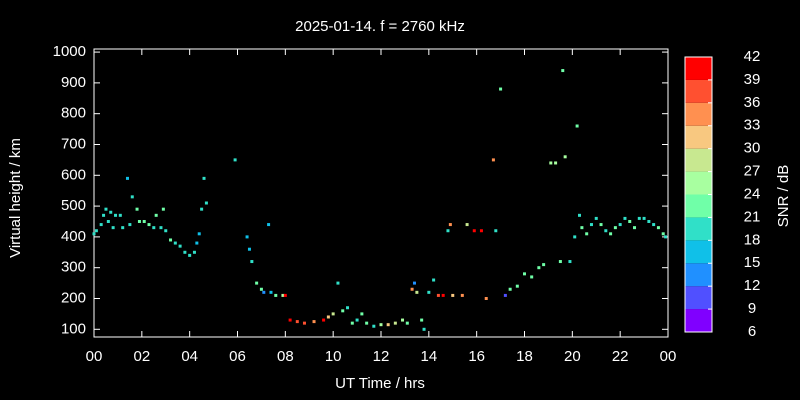  What do you see at coordinates (73, 328) in the screenshot?
I see `y-tick-label: 100` at bounding box center [73, 328].